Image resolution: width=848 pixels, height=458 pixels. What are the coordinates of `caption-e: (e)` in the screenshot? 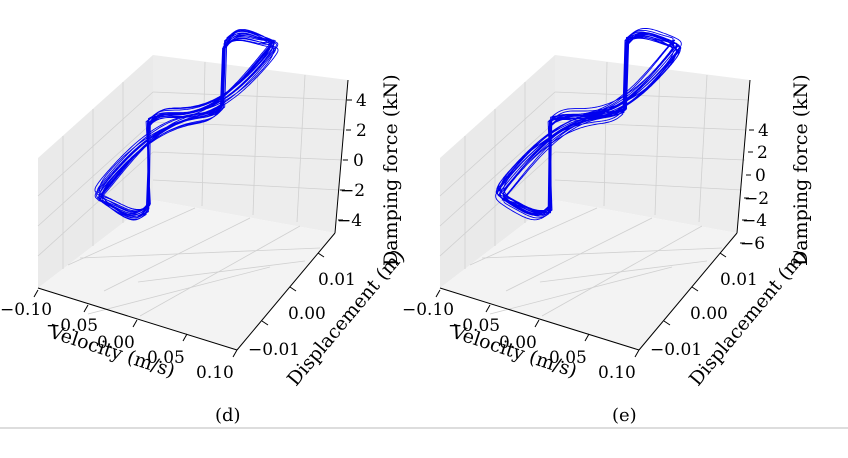 It's located at (624, 415).